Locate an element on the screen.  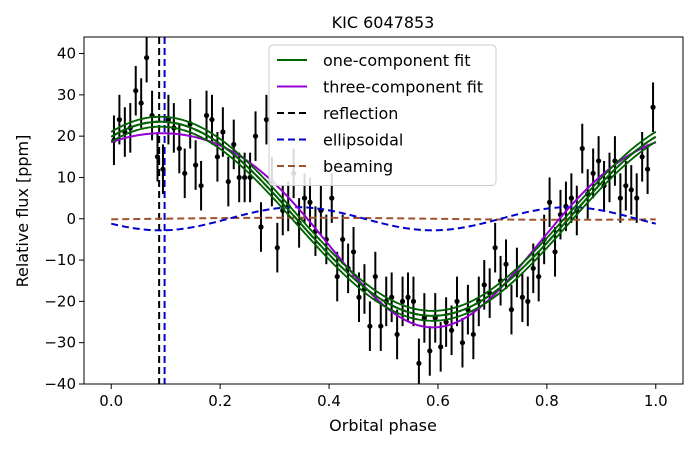
x-tick-label: 0.2 is located at coordinates (220, 401).